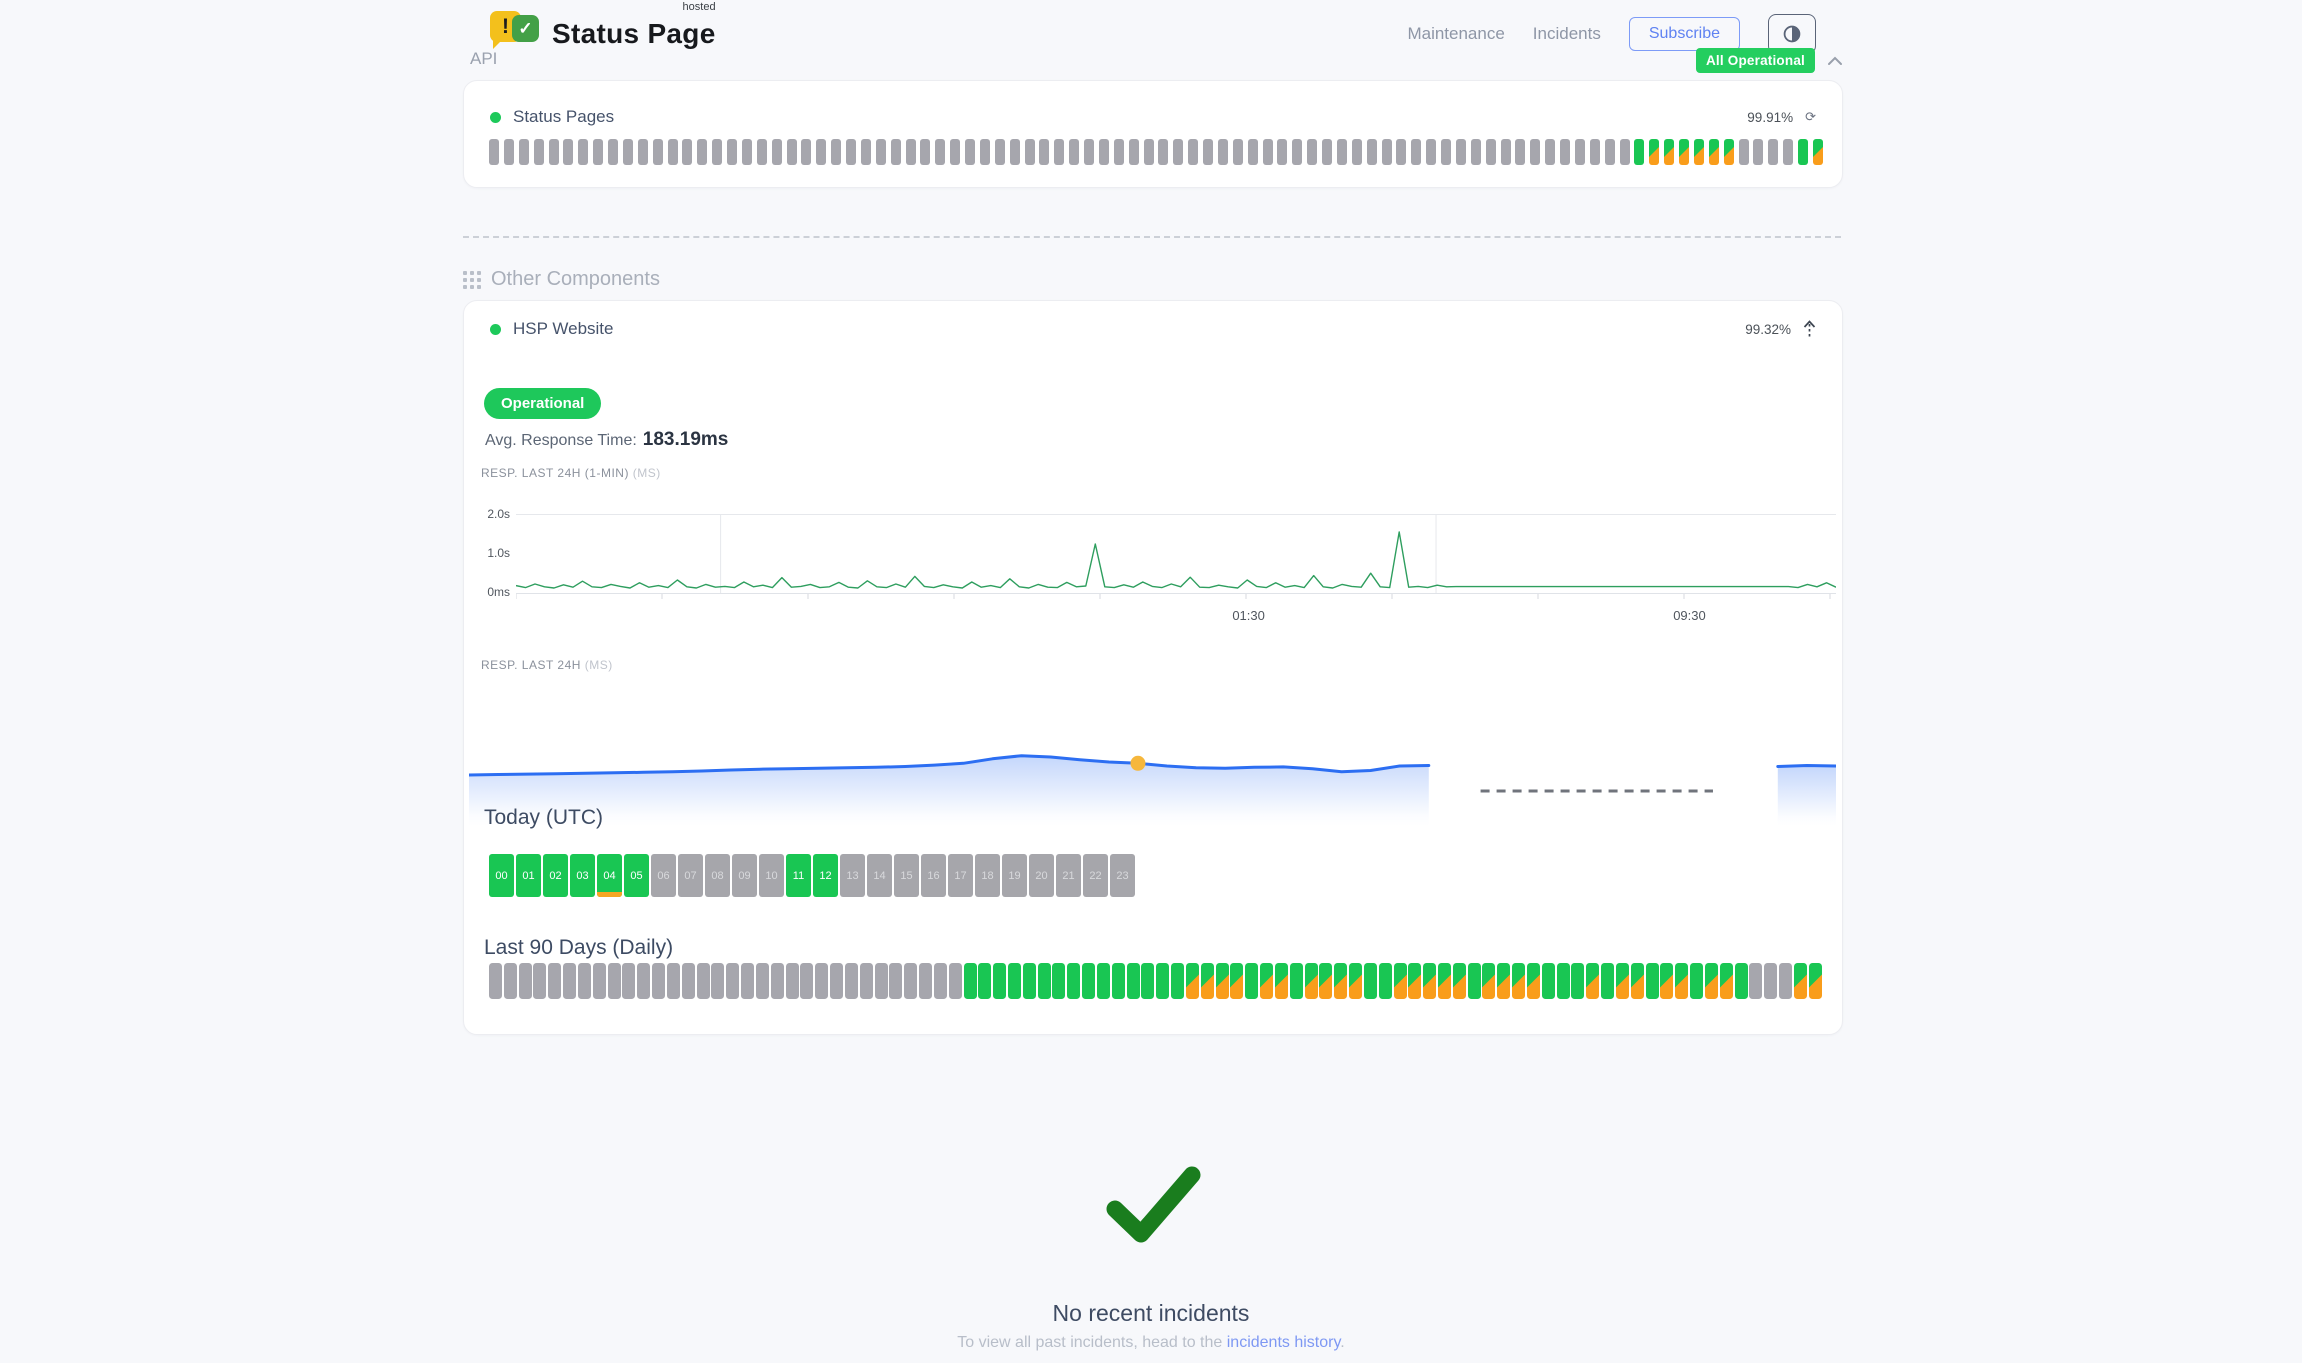 This screenshot has width=2302, height=1363. What do you see at coordinates (879, 875) in the screenshot?
I see `hour-box-14: 14` at bounding box center [879, 875].